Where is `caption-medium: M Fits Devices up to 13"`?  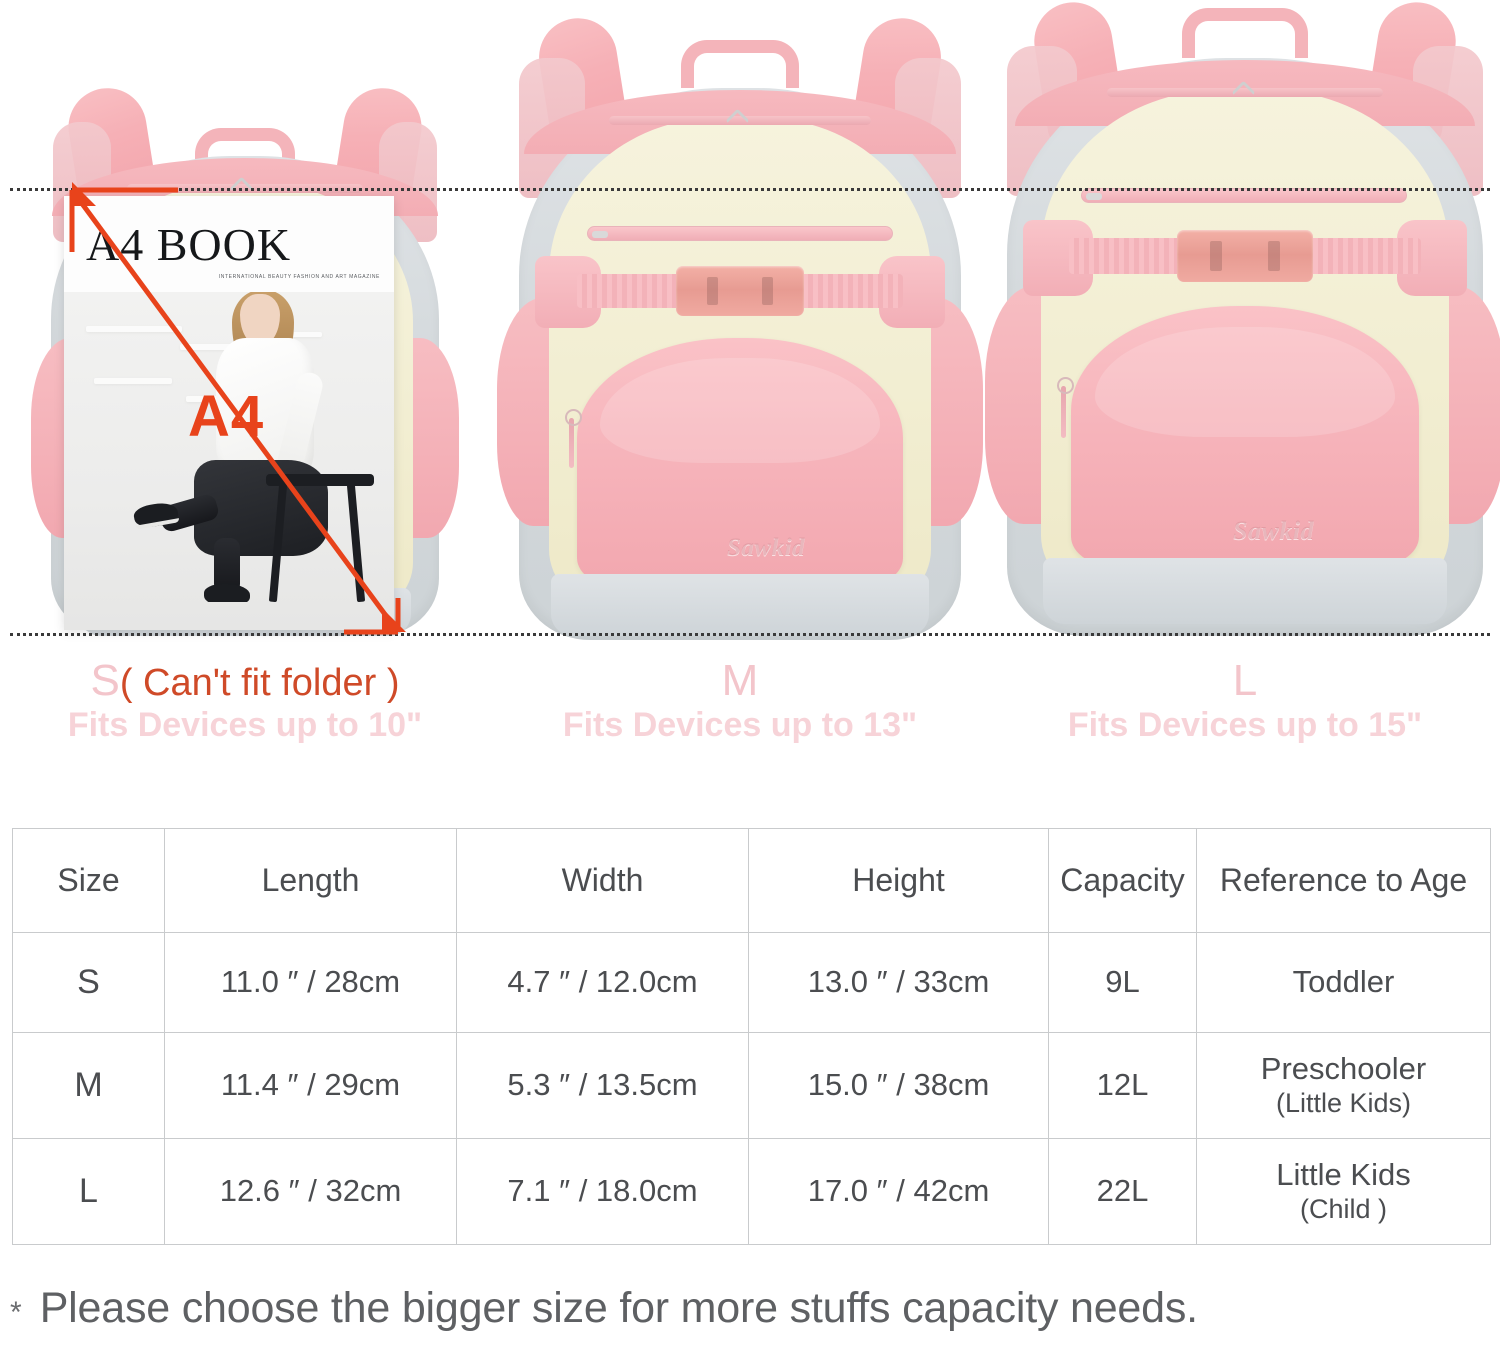 caption-medium: M Fits Devices up to 13" is located at coordinates (740, 700).